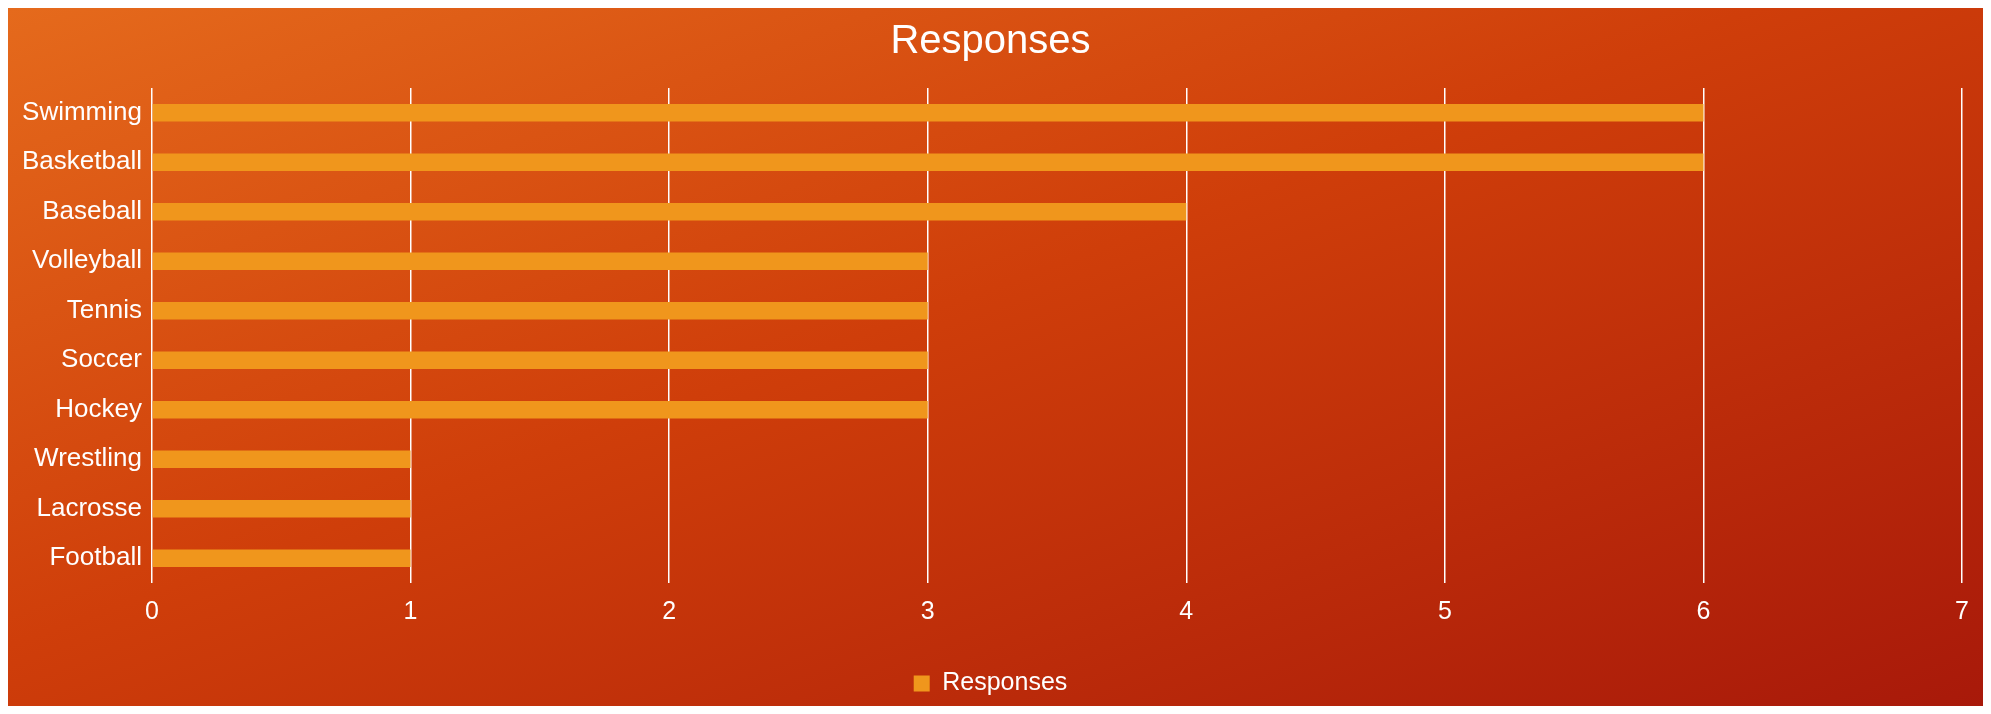 This screenshot has height=714, width=1991. I want to click on x-tick-label: 0, so click(152, 609).